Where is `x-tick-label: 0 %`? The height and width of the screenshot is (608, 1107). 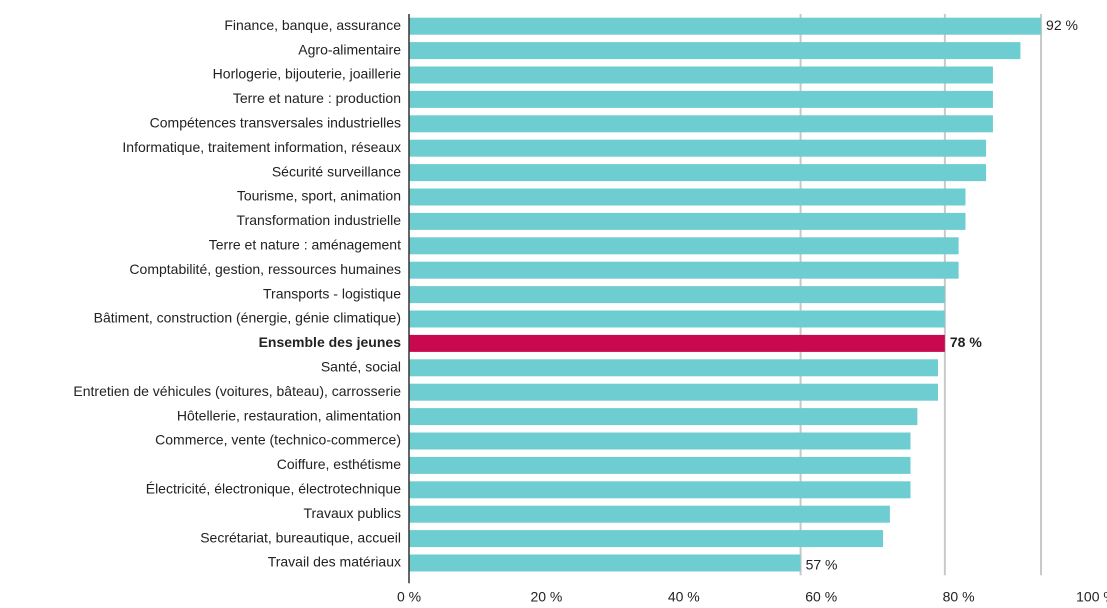 x-tick-label: 0 % is located at coordinates (409, 597).